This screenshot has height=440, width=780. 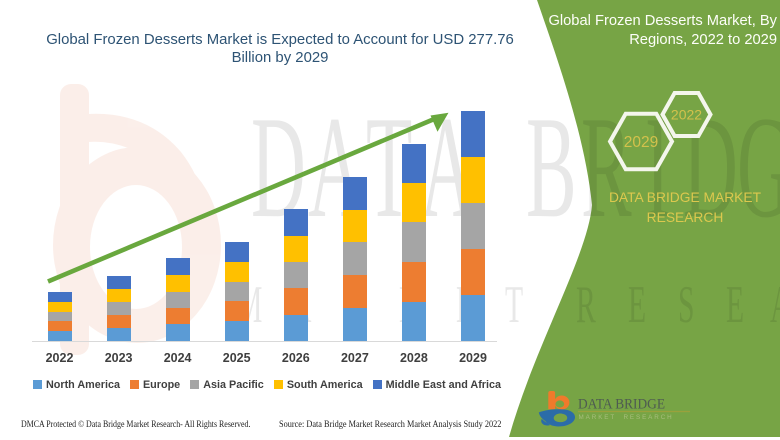 What do you see at coordinates (686, 305) in the screenshot?
I see `svg-text: S` at bounding box center [686, 305].